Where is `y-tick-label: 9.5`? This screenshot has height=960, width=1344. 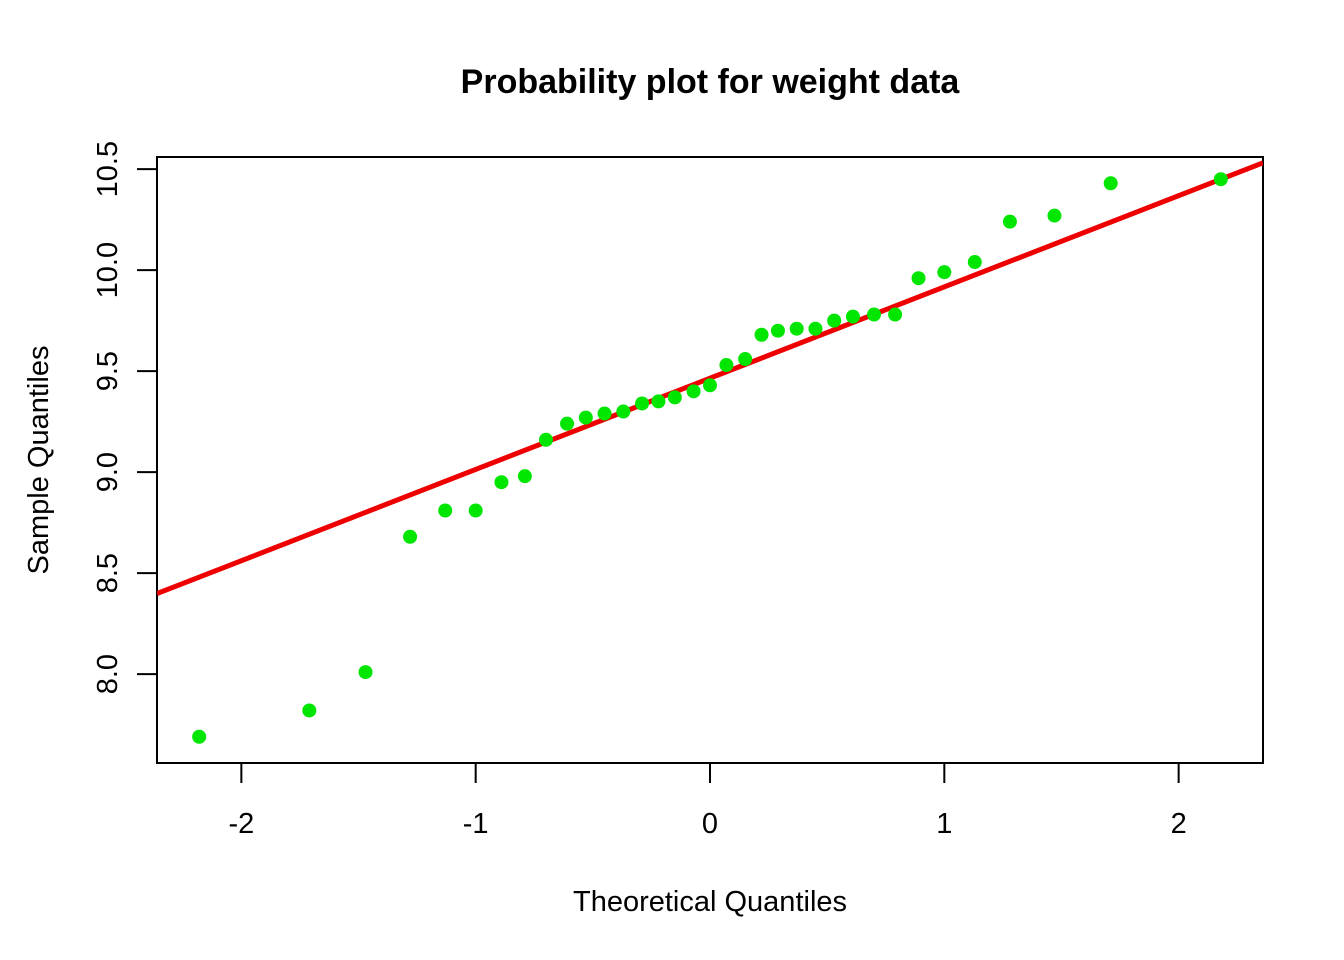 y-tick-label: 9.5 is located at coordinates (108, 371).